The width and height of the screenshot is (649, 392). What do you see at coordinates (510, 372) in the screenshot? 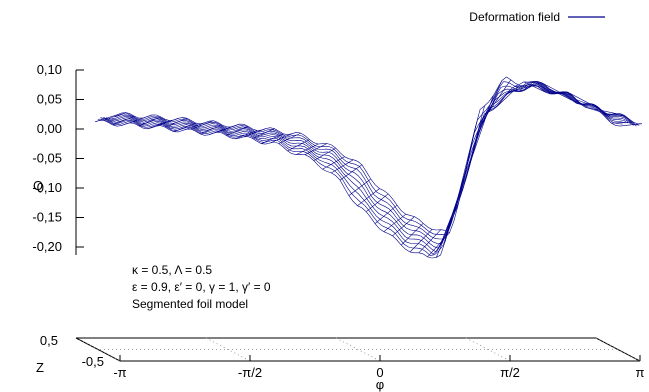
I see `phi-tick-label: π/2` at bounding box center [510, 372].